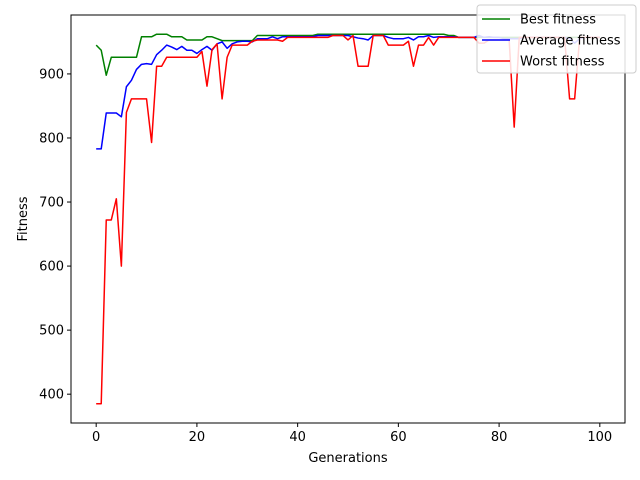 This screenshot has height=480, width=640. What do you see at coordinates (51, 267) in the screenshot?
I see `y-tick-label: 600` at bounding box center [51, 267].